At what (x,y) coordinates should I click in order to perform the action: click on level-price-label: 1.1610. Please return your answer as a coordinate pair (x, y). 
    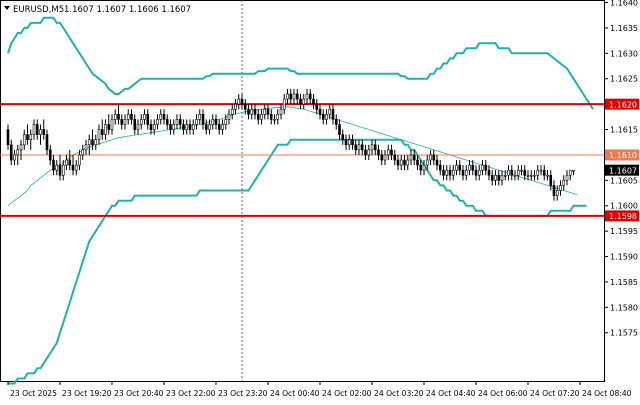
    Looking at the image, I should click on (623, 155).